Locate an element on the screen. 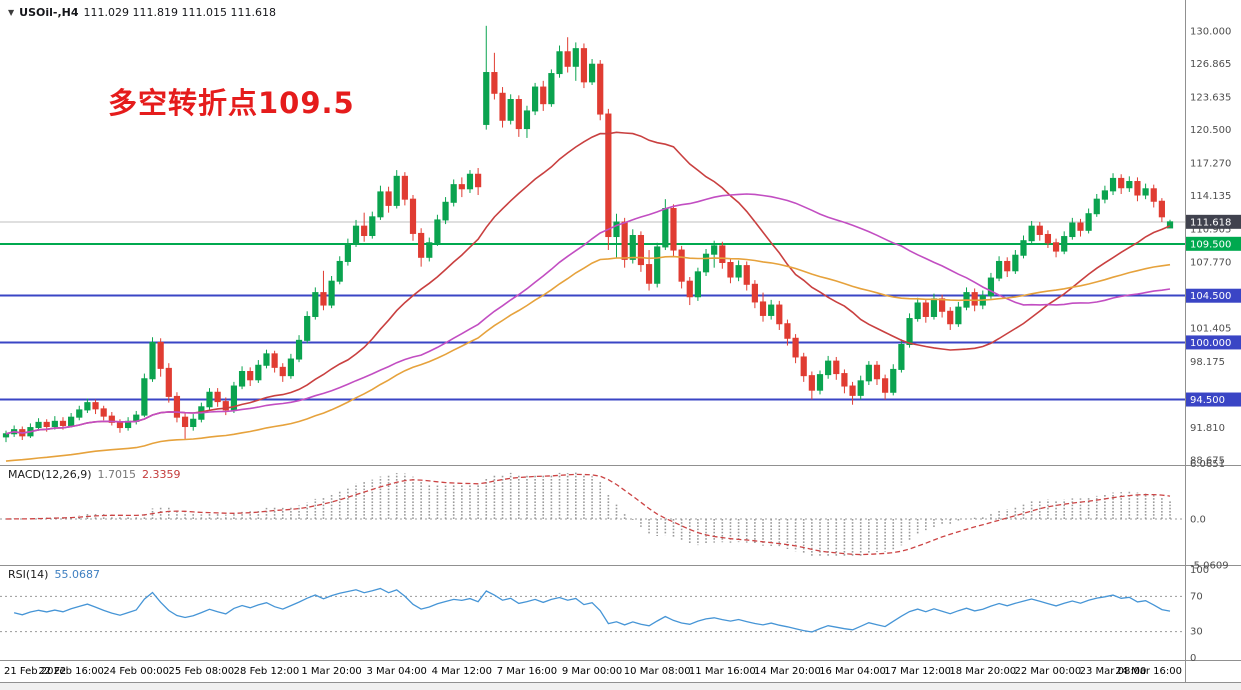 The image size is (1241, 690). time-axis-label: 9 Mar 00:00 is located at coordinates (592, 671).